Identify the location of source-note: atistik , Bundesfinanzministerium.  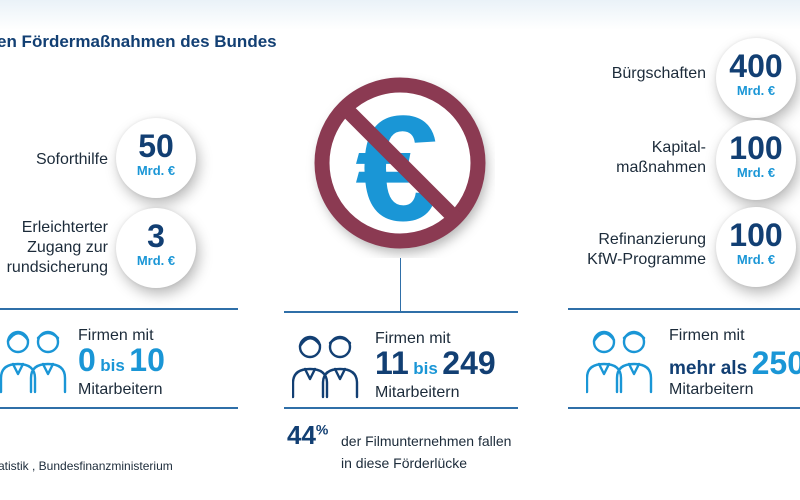
(86, 466).